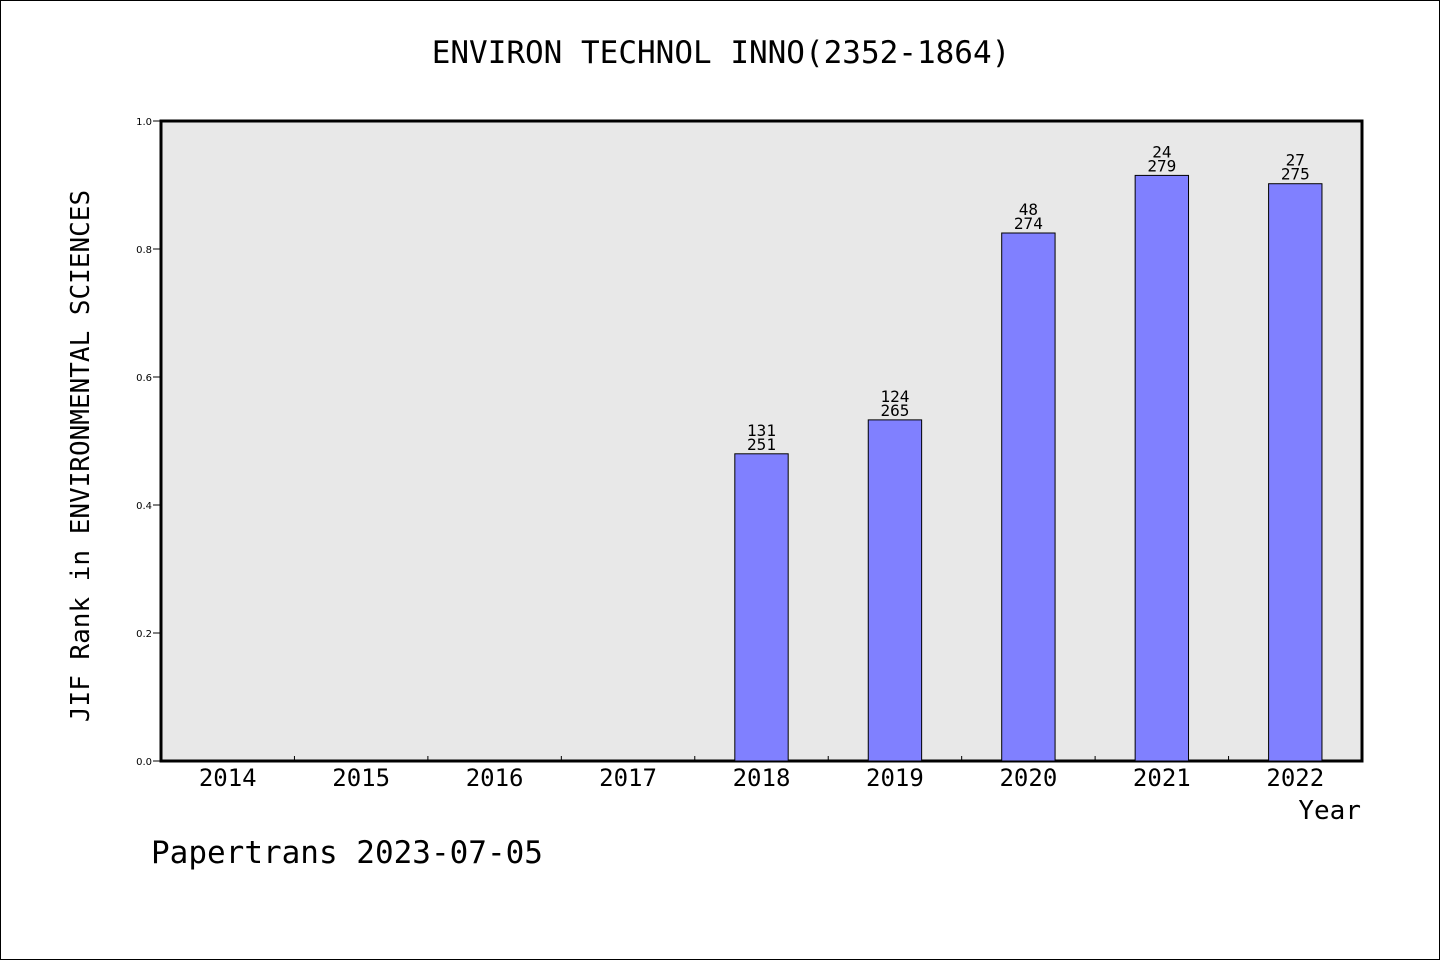 Image resolution: width=1440 pixels, height=961 pixels. Describe the element at coordinates (347, 853) in the screenshot. I see `footer-stamp: Papertrans 2023-07-05` at that location.